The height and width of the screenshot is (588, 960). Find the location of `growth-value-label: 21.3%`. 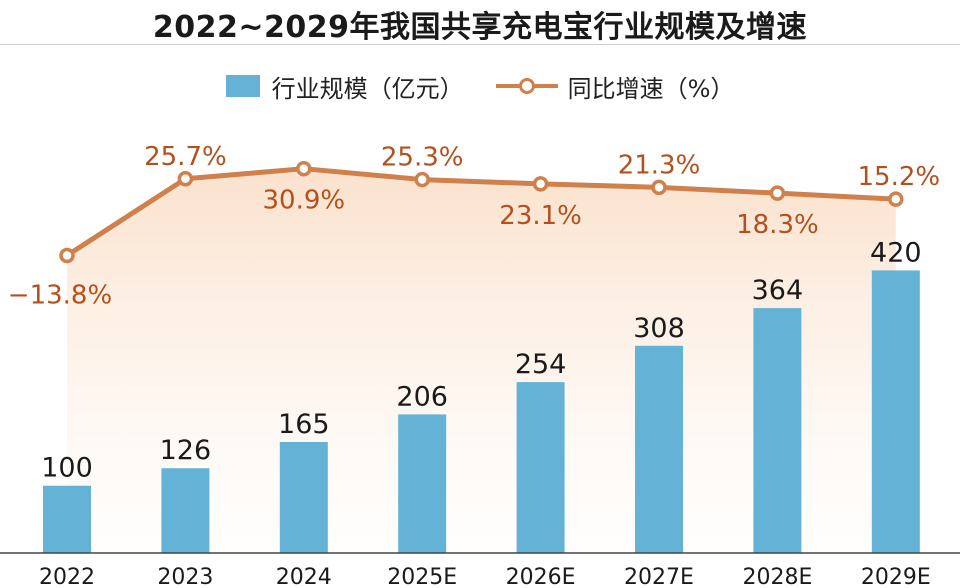

growth-value-label: 21.3% is located at coordinates (659, 165).